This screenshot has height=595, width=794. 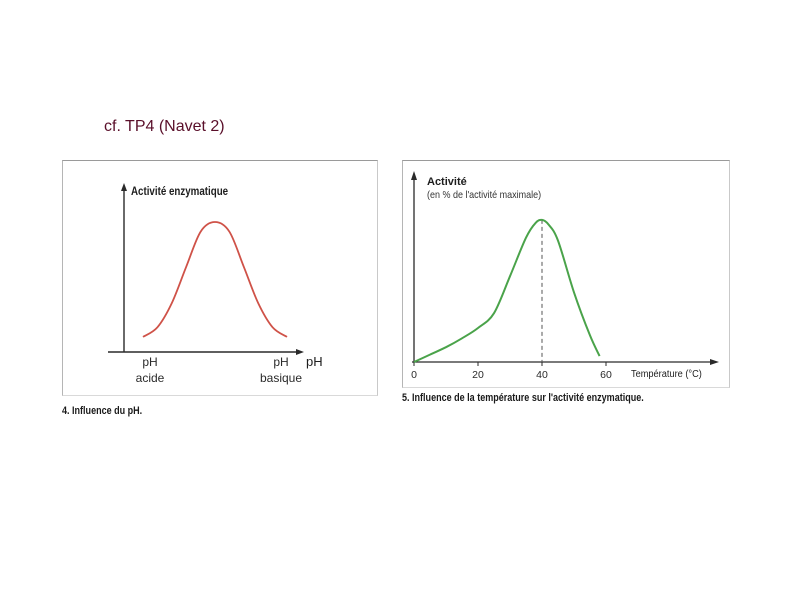 I want to click on ph-activity-curve, so click(x=215, y=279).